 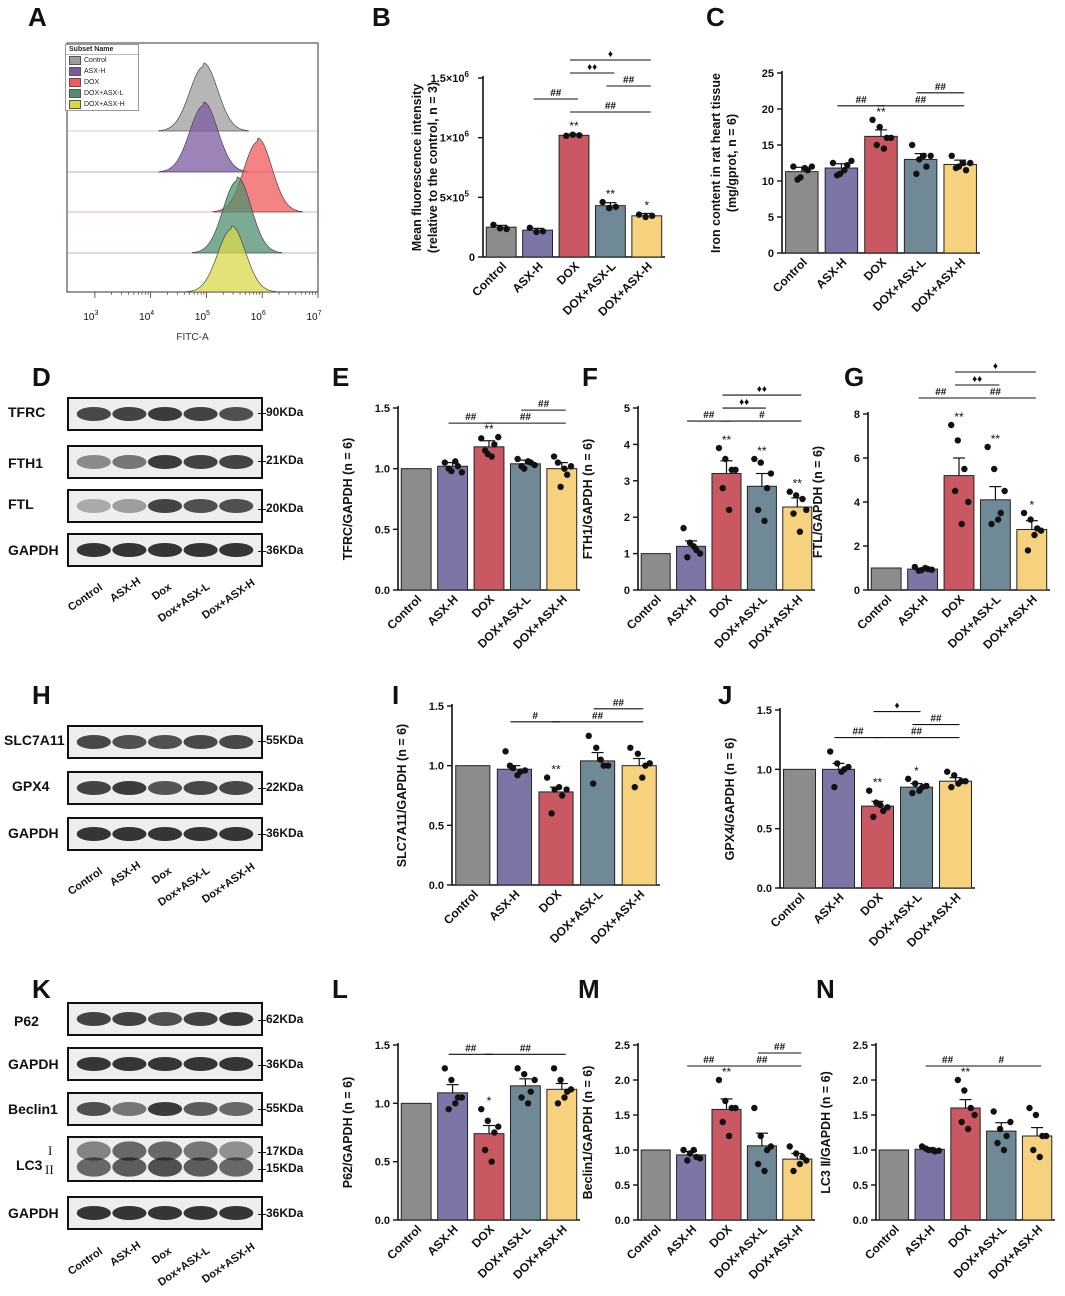 I want to click on panel-label-d: D, so click(x=41, y=377).